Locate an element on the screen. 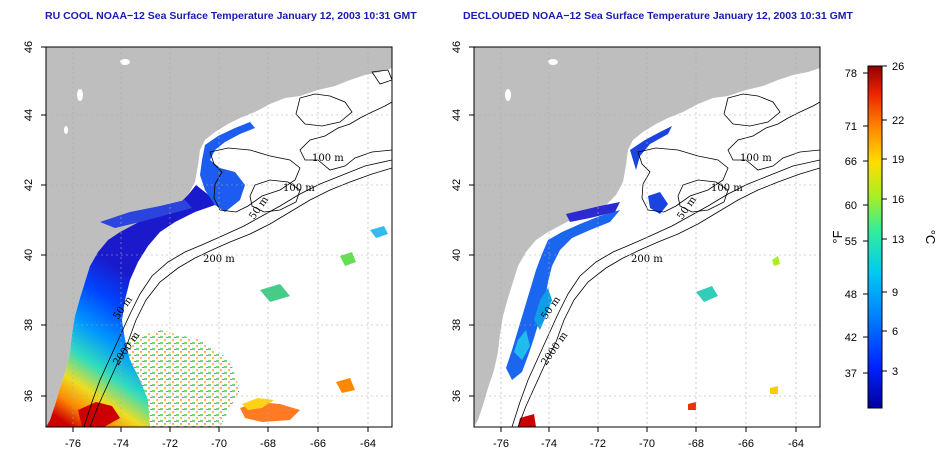 The width and height of the screenshot is (950, 475). right-lat-tick-label: 44 is located at coordinates (457, 115).